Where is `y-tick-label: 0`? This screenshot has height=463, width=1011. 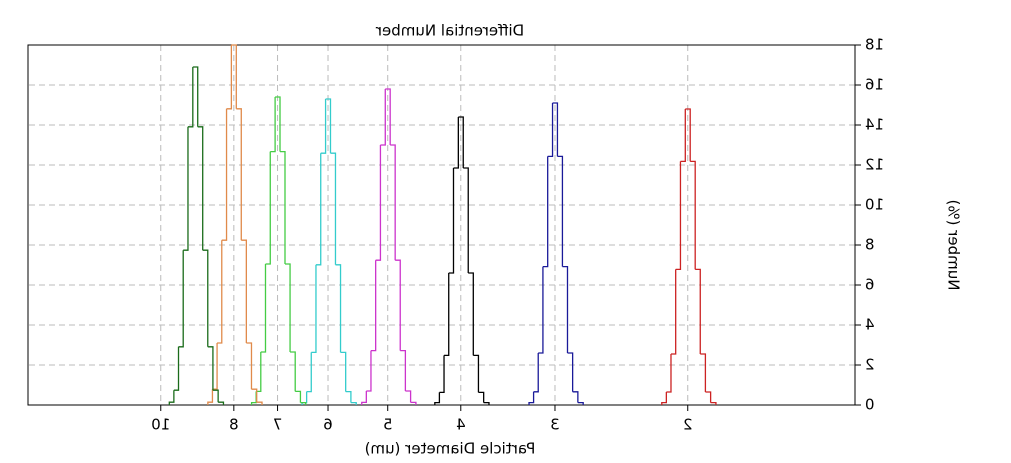
y-tick-label: 0 is located at coordinates (870, 405).